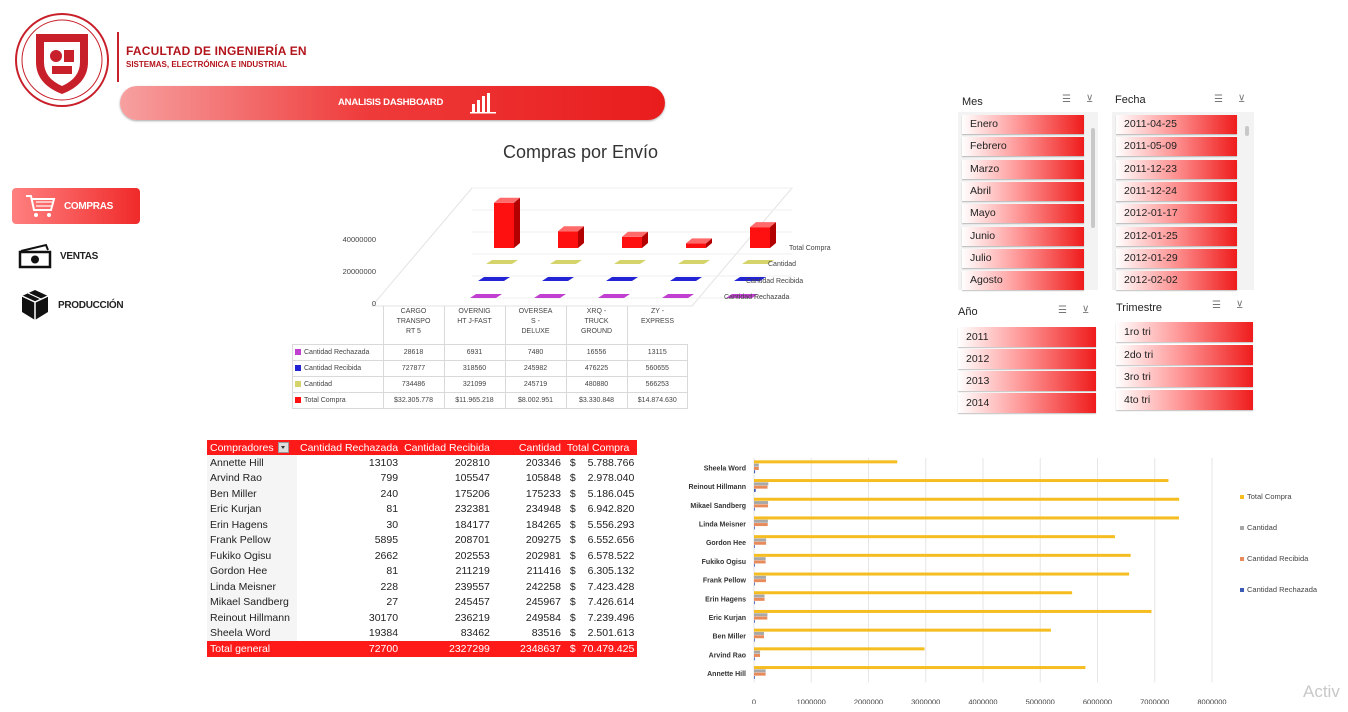  What do you see at coordinates (596, 352) in the screenshot?
I see `data-value: 16556` at bounding box center [596, 352].